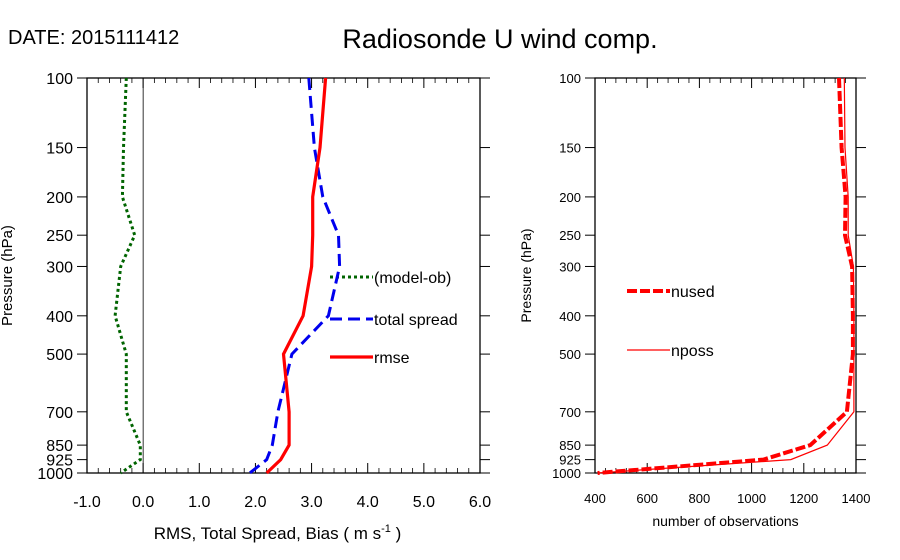  Describe the element at coordinates (127, 276) in the screenshot. I see `series-line-model-ob` at that location.